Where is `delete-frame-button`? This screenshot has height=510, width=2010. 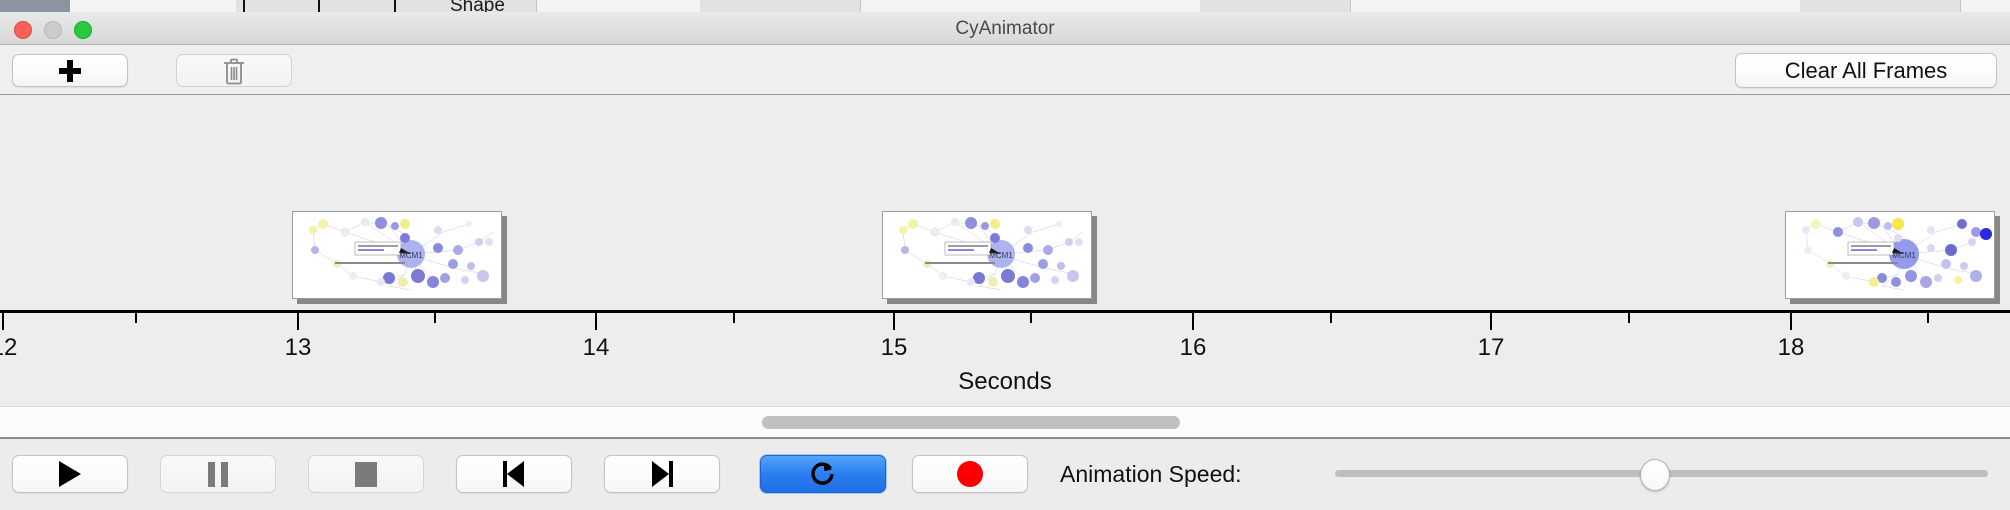
delete-frame-button is located at coordinates (234, 70).